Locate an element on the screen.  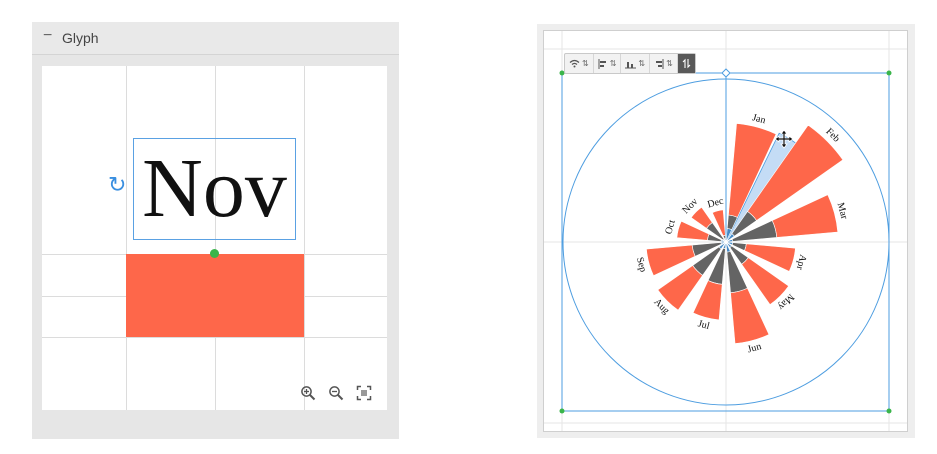
zoom-in-icon is located at coordinates (308, 393).